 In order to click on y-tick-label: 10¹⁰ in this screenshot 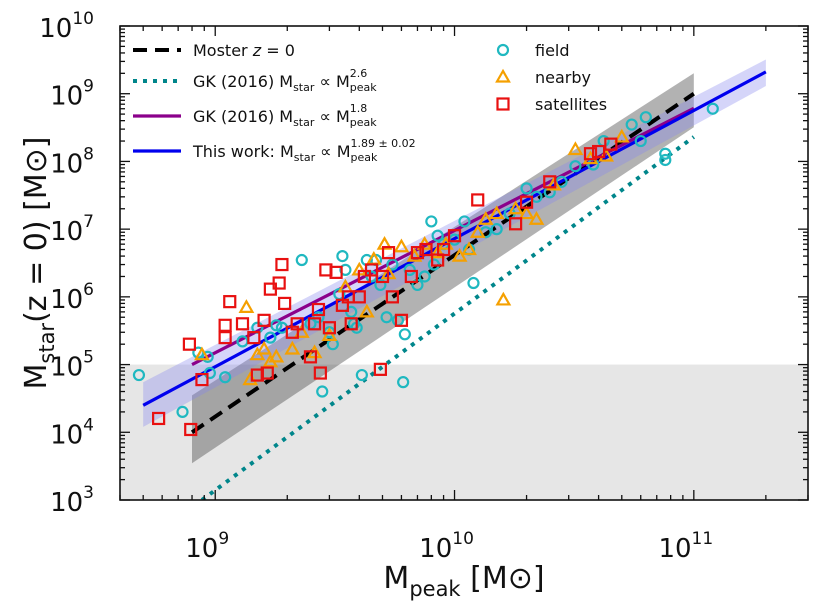, I will do `click(66, 26)`.